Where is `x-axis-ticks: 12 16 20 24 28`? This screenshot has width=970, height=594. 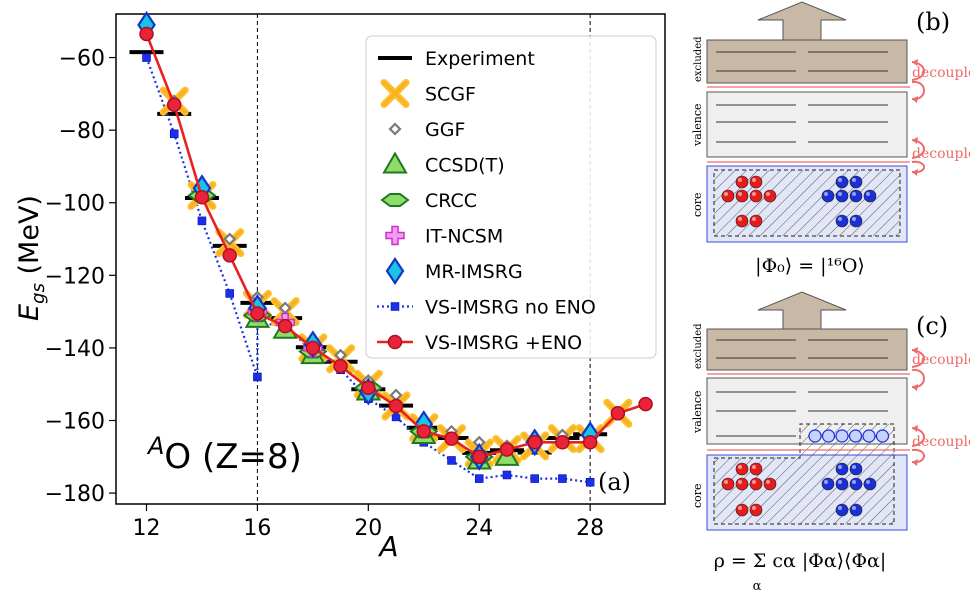 x-axis-ticks: 12 16 20 24 28 is located at coordinates (368, 522).